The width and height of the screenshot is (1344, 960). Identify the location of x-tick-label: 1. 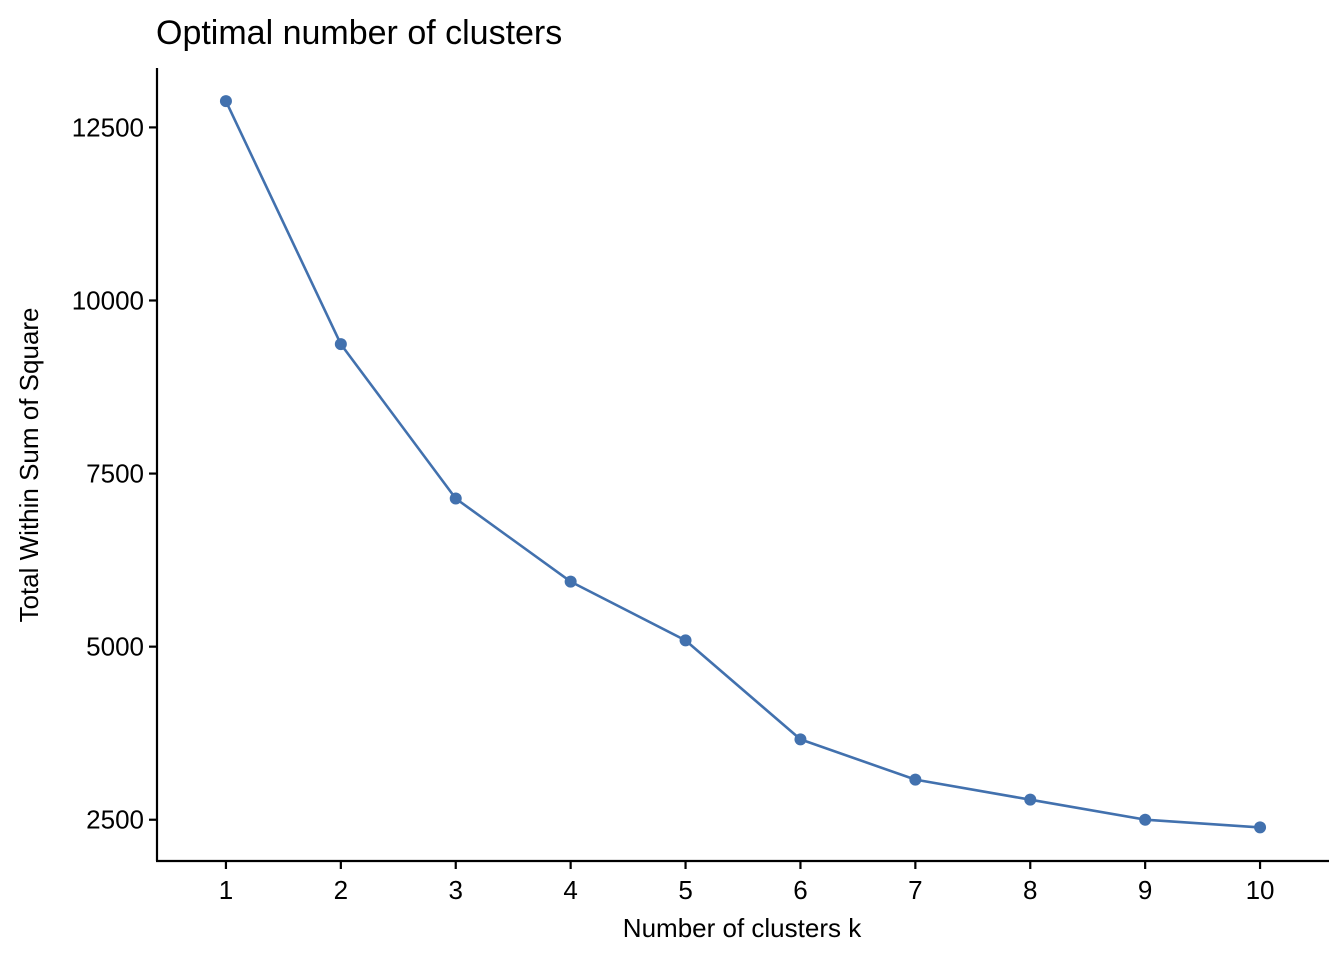
(226, 890).